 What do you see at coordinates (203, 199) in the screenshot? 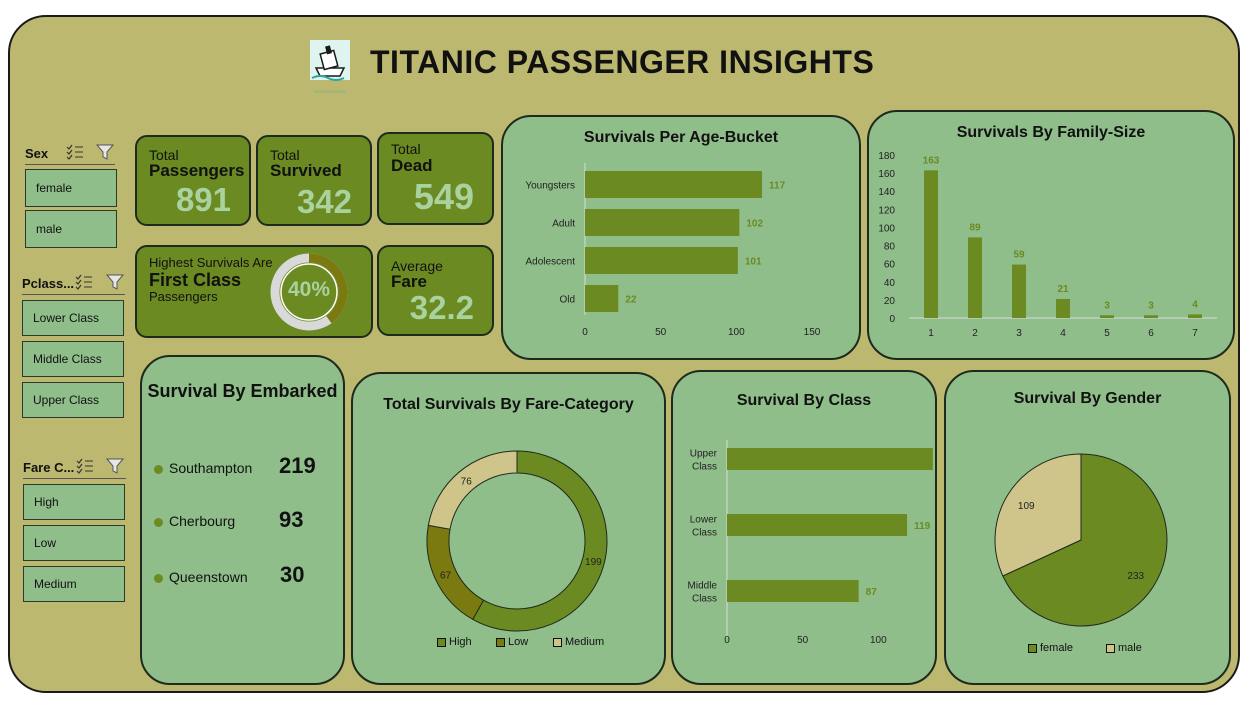
I see `kpi-value: 891` at bounding box center [203, 199].